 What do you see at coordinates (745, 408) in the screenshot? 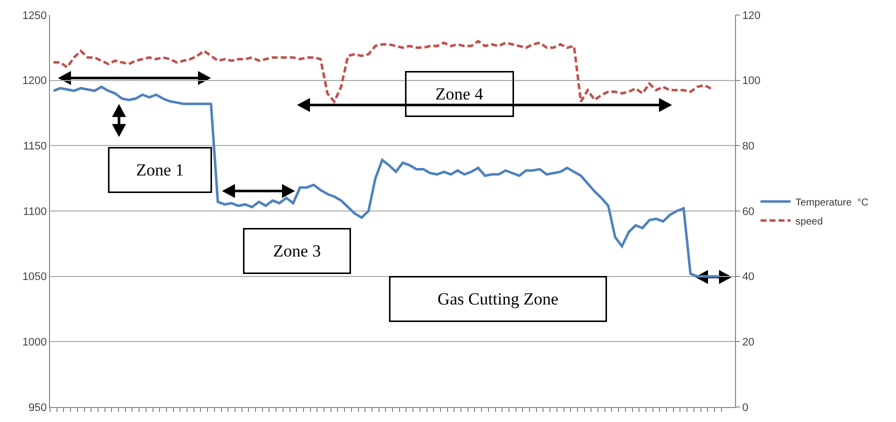
I see `y2-tick-label: 0` at bounding box center [745, 408].